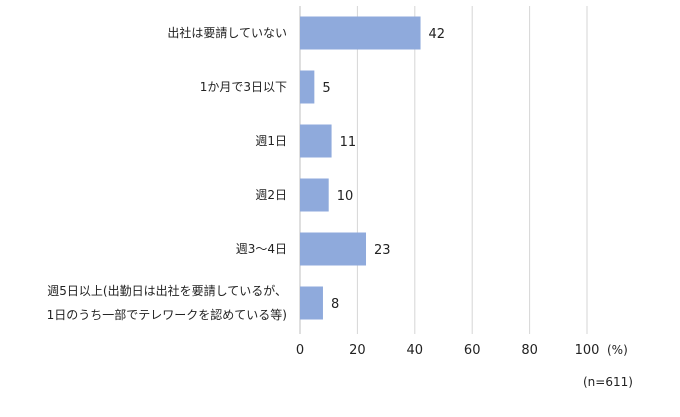 This screenshot has width=680, height=417. What do you see at coordinates (529, 350) in the screenshot?
I see `x-tick-label: 80` at bounding box center [529, 350].